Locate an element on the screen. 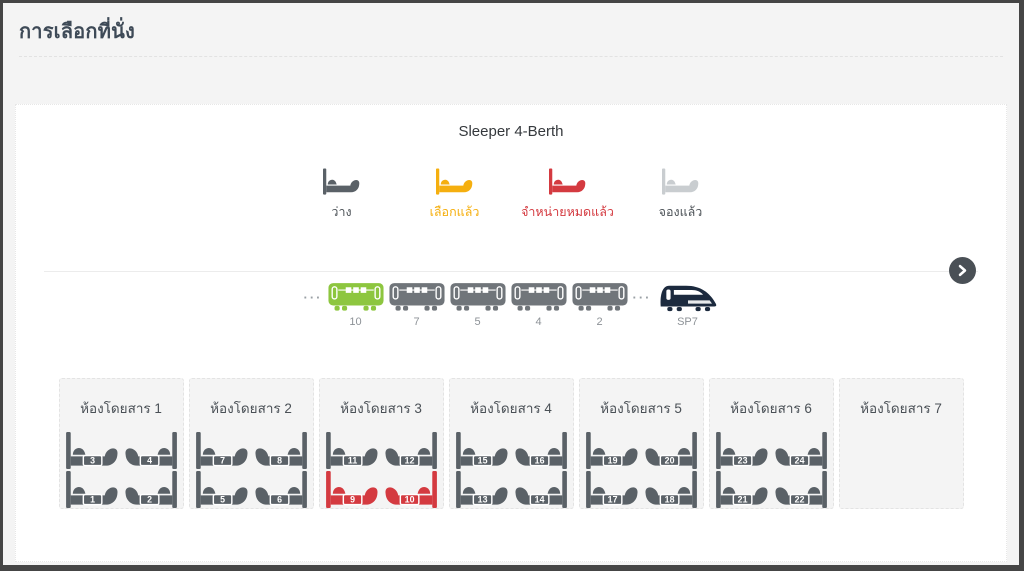 The height and width of the screenshot is (571, 1024). berth-grid: 23 24 21 22 is located at coordinates (771, 469).